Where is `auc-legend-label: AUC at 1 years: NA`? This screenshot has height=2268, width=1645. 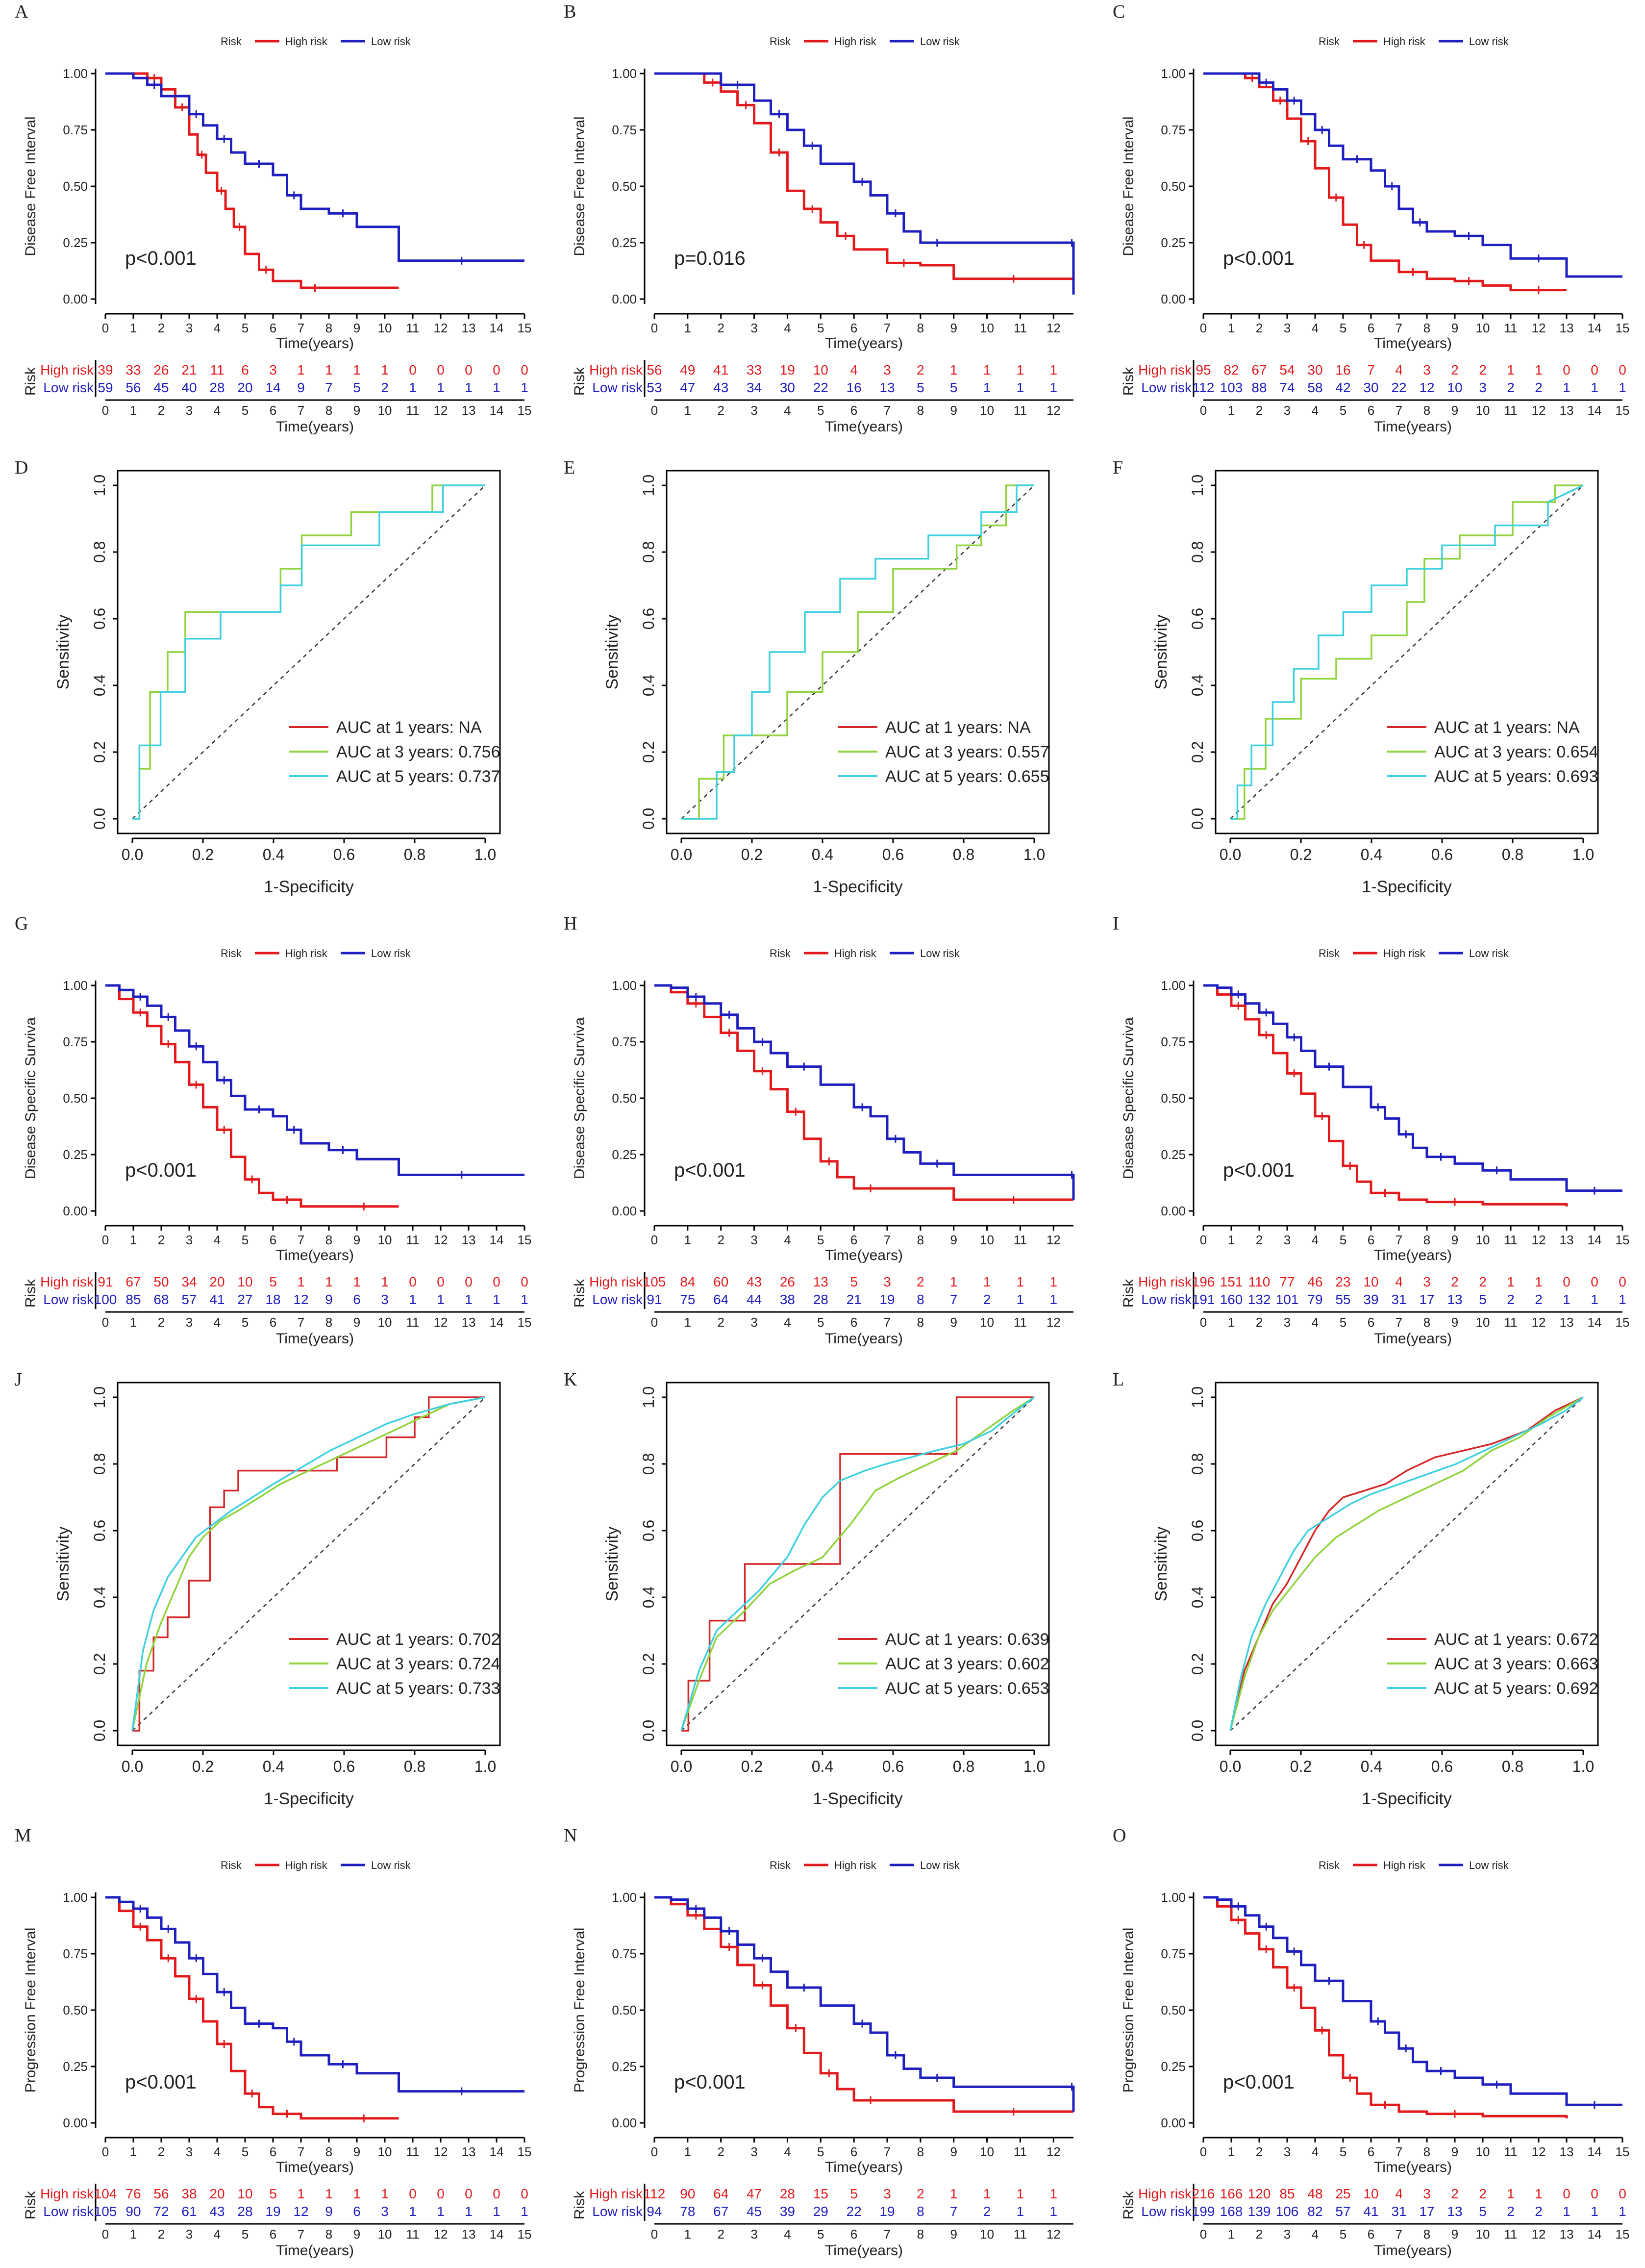 auc-legend-label: AUC at 1 years: NA is located at coordinates (958, 727).